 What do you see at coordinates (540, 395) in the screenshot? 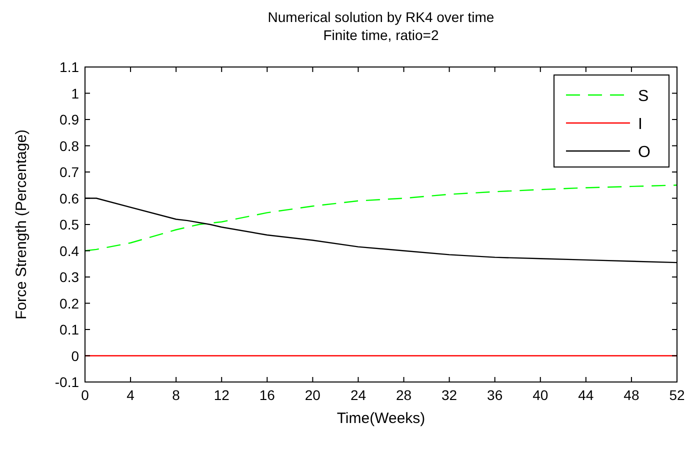
I see `x-tick-label: 40` at bounding box center [540, 395].